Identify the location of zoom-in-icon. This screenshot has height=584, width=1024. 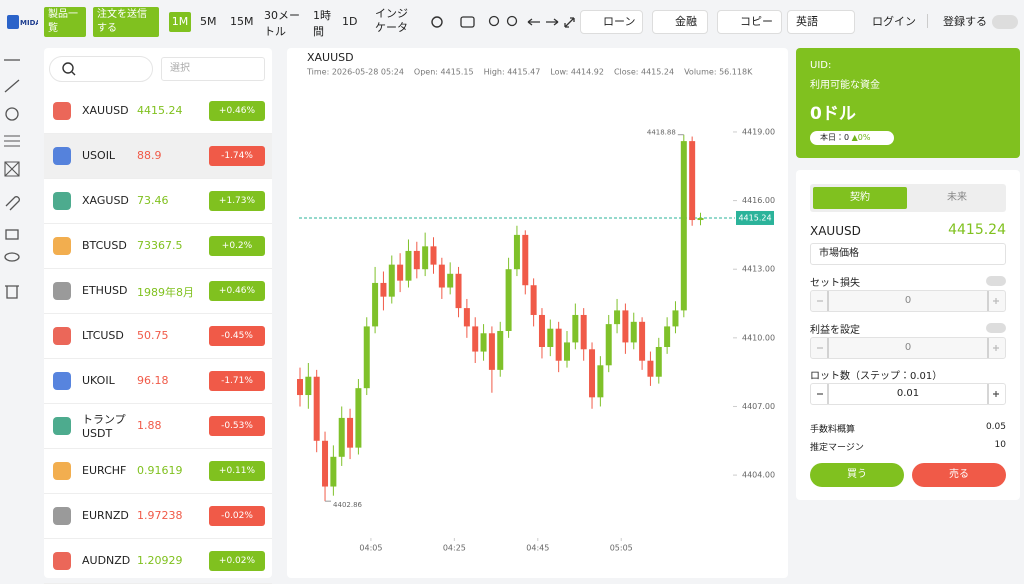
(494, 21).